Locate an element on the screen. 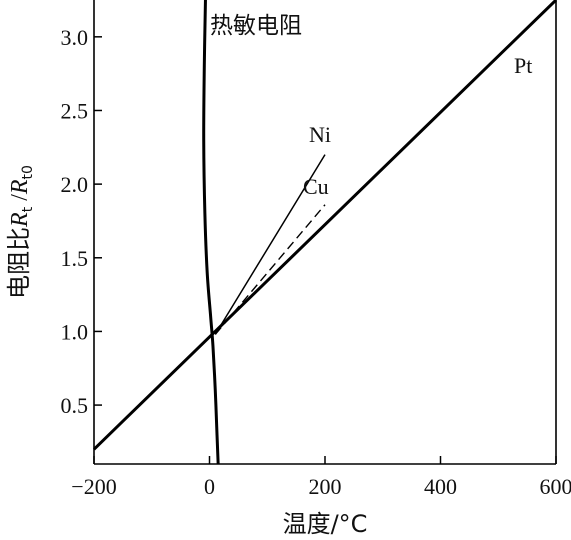 The height and width of the screenshot is (540, 571). series-label-cu: Cu is located at coordinates (316, 186).